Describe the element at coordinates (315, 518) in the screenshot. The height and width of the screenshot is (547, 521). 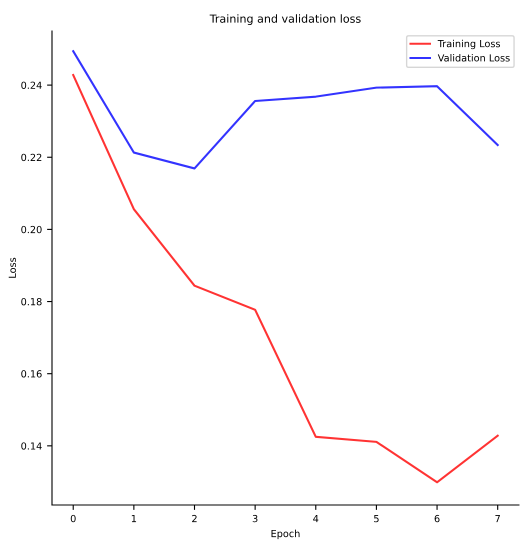
I see `x-tick-label: 4` at that location.